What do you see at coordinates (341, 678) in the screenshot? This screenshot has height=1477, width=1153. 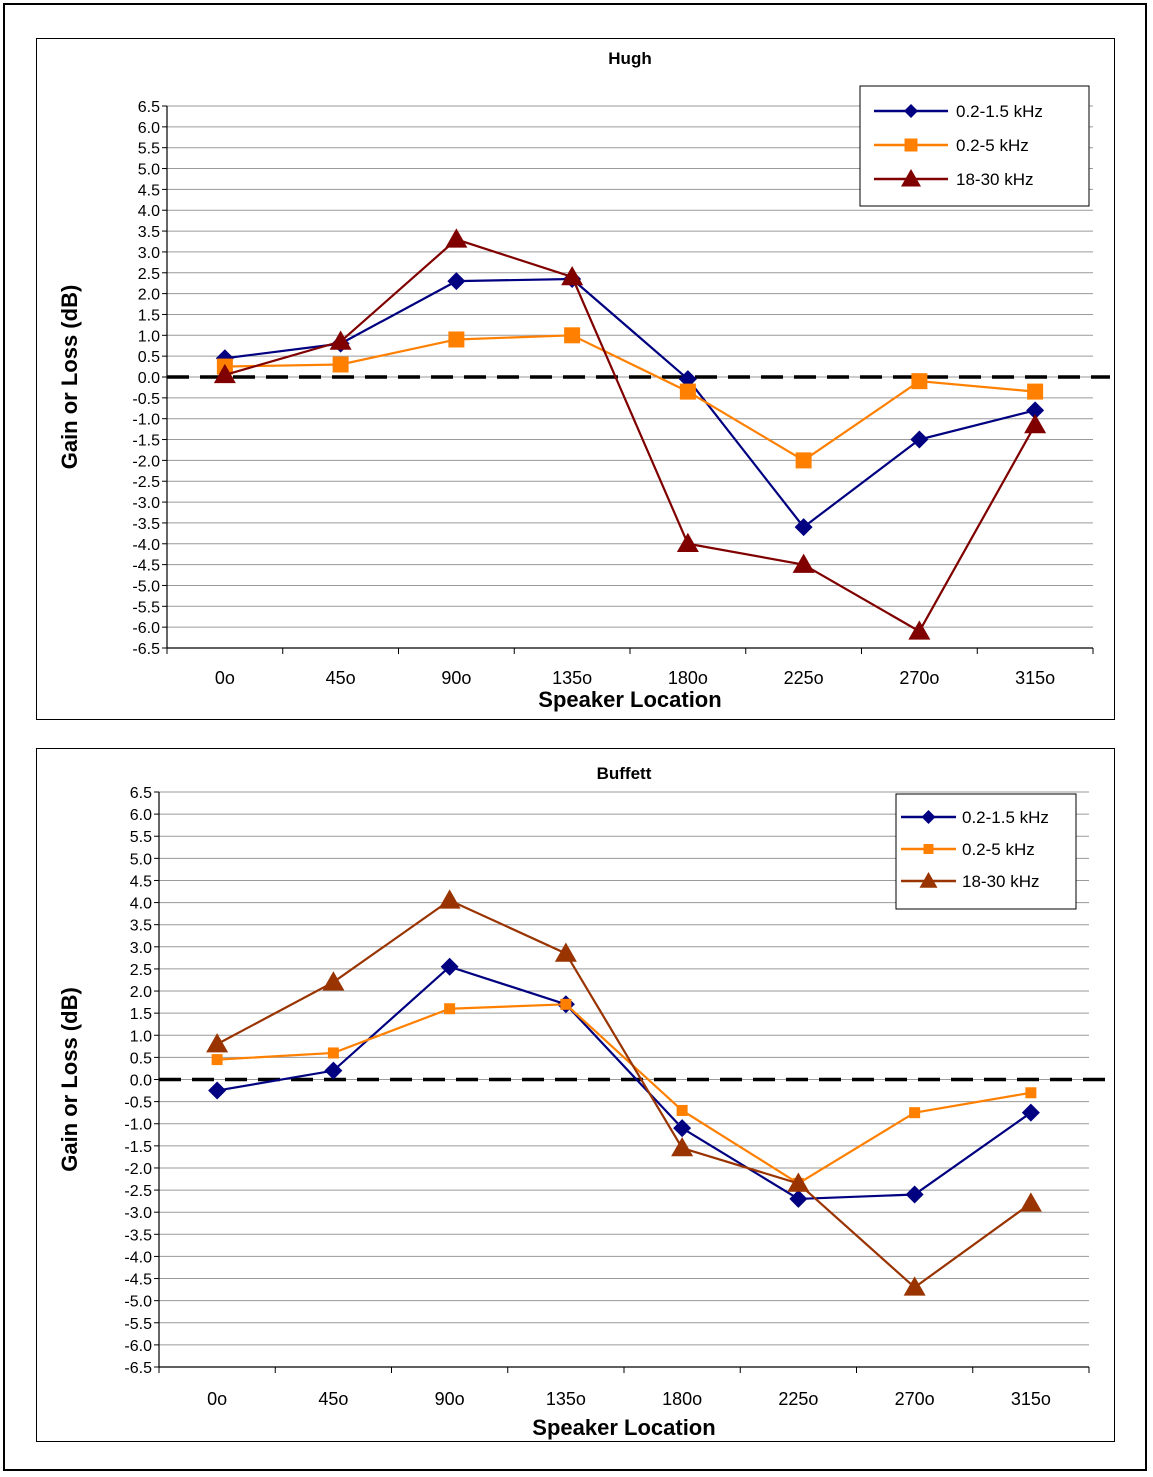 I see `x-tick-label: 45o` at bounding box center [341, 678].